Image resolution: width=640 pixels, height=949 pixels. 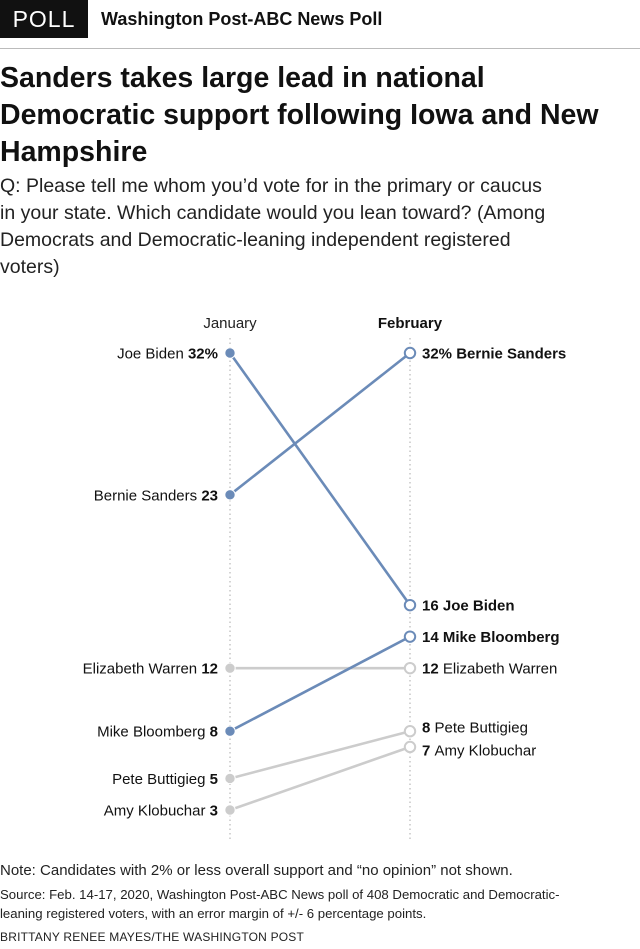 What do you see at coordinates (167, 354) in the screenshot?
I see `label-jan-joe-biden: Joe Biden 32%` at bounding box center [167, 354].